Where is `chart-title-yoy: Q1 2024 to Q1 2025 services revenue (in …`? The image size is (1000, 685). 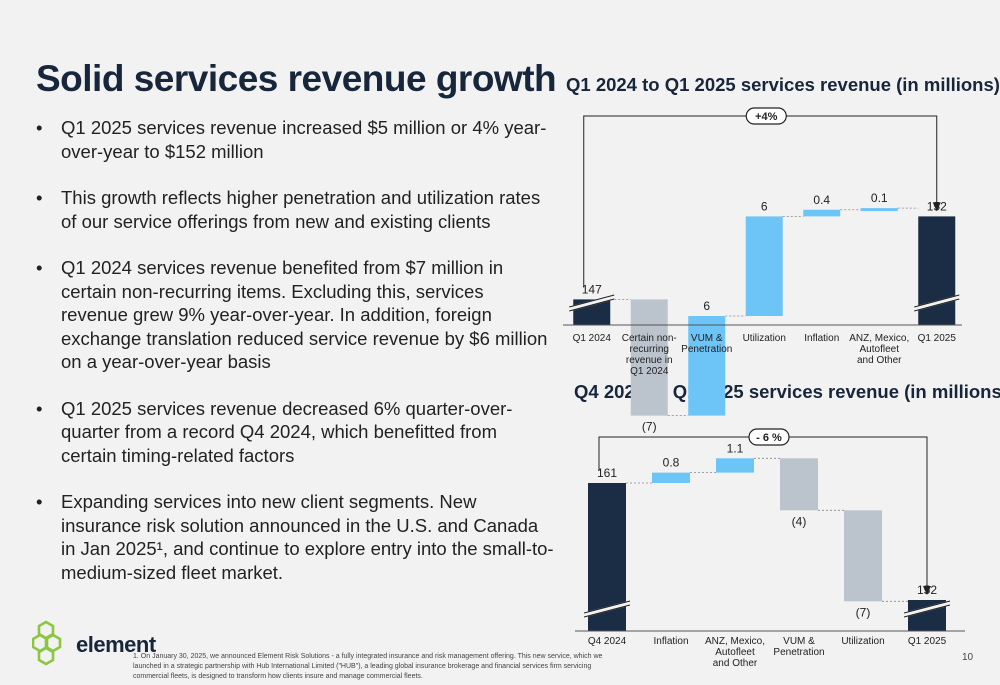
chart-title-yoy: Q1 2024 to Q1 2025 services revenue (in … is located at coordinates (783, 84).